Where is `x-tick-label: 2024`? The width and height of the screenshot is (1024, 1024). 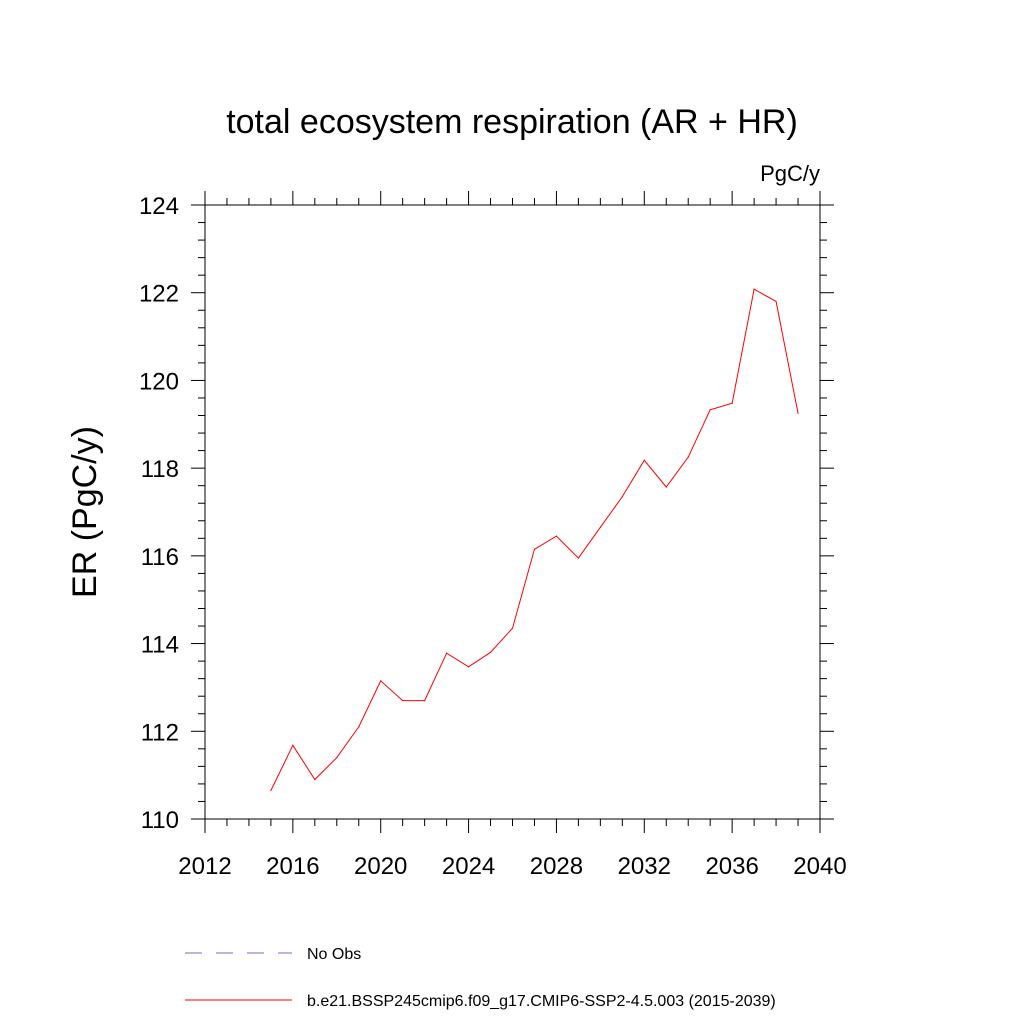
x-tick-label: 2024 is located at coordinates (468, 866).